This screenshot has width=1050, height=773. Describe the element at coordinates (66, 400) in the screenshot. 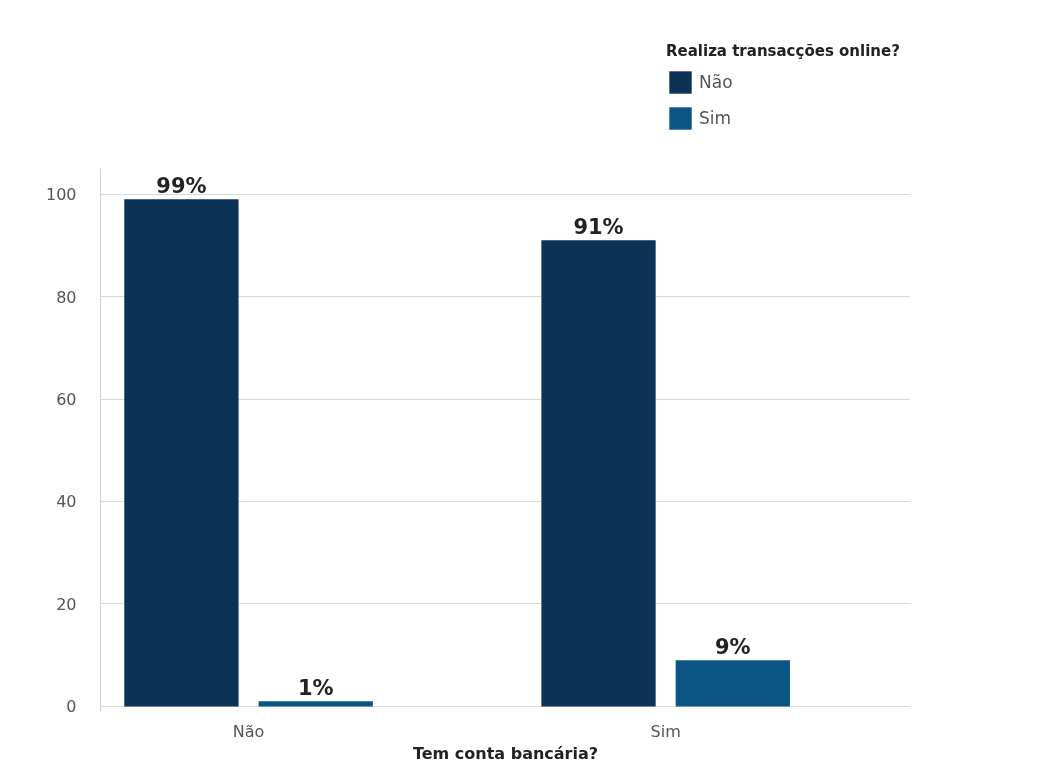

I see `y-tick-label: 60` at that location.